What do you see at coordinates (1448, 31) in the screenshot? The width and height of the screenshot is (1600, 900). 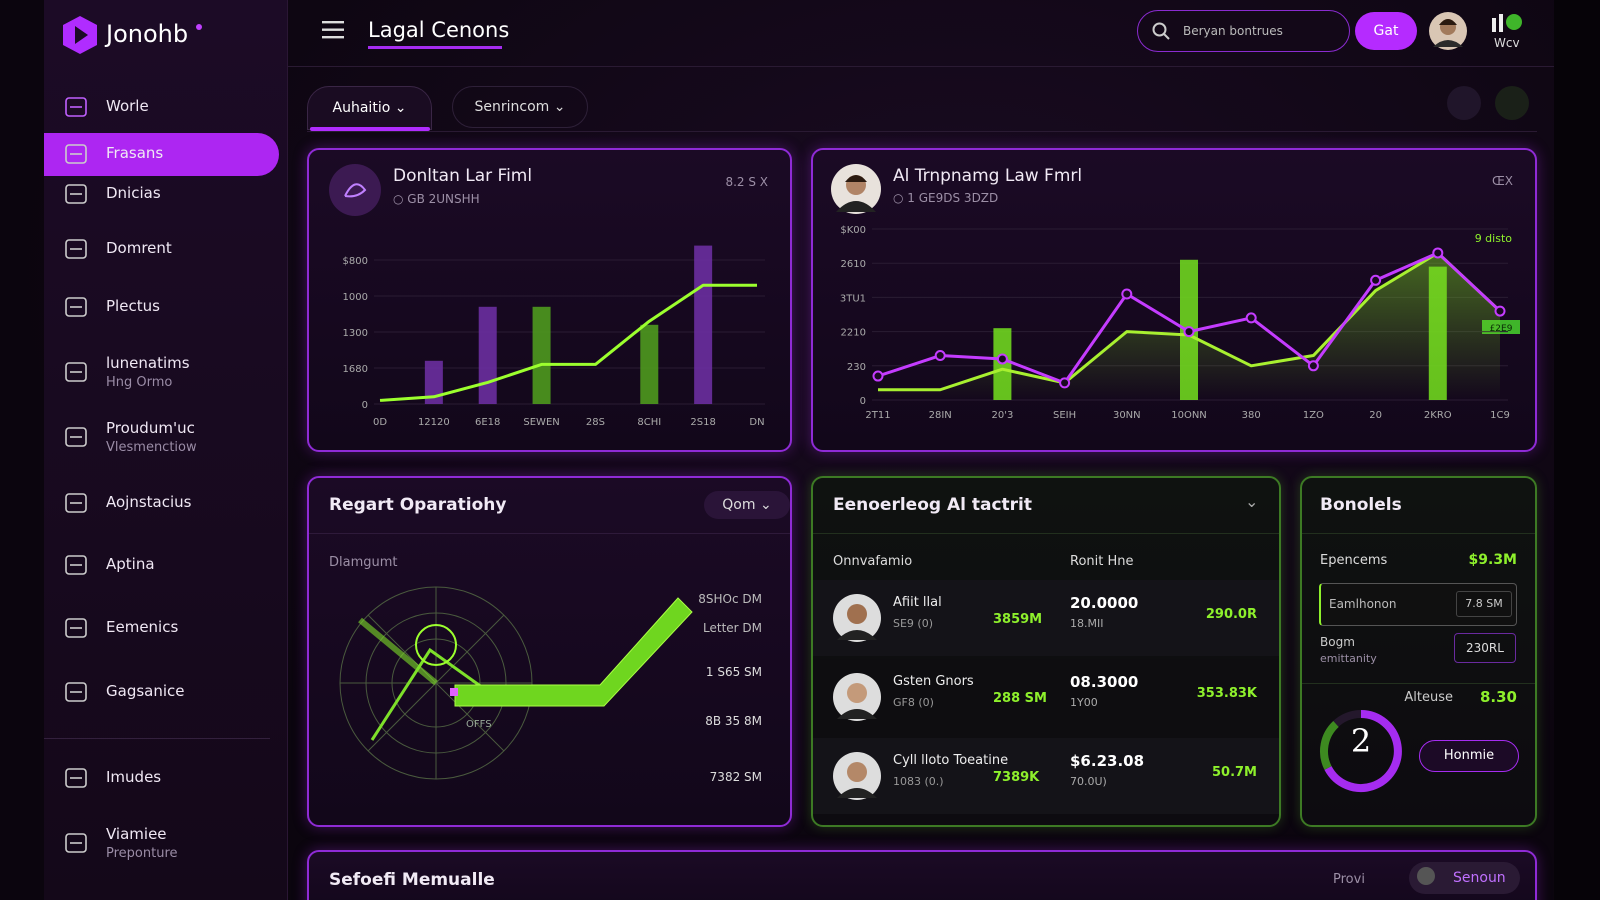 I see `user-avatar` at bounding box center [1448, 31].